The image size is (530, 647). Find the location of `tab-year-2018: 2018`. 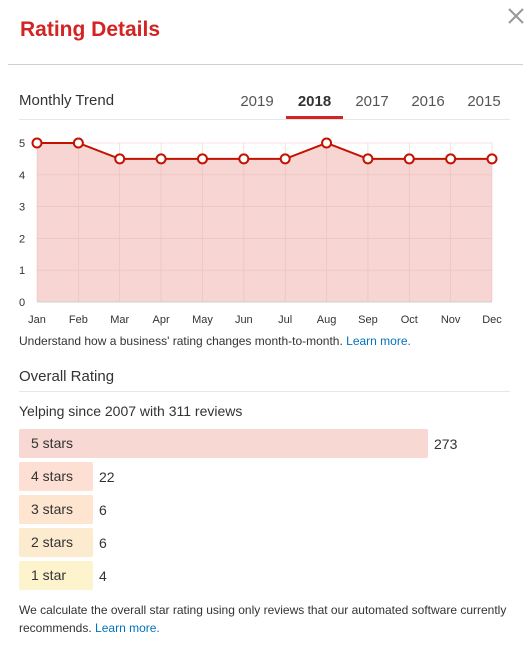

tab-year-2018: 2018 is located at coordinates (314, 105).